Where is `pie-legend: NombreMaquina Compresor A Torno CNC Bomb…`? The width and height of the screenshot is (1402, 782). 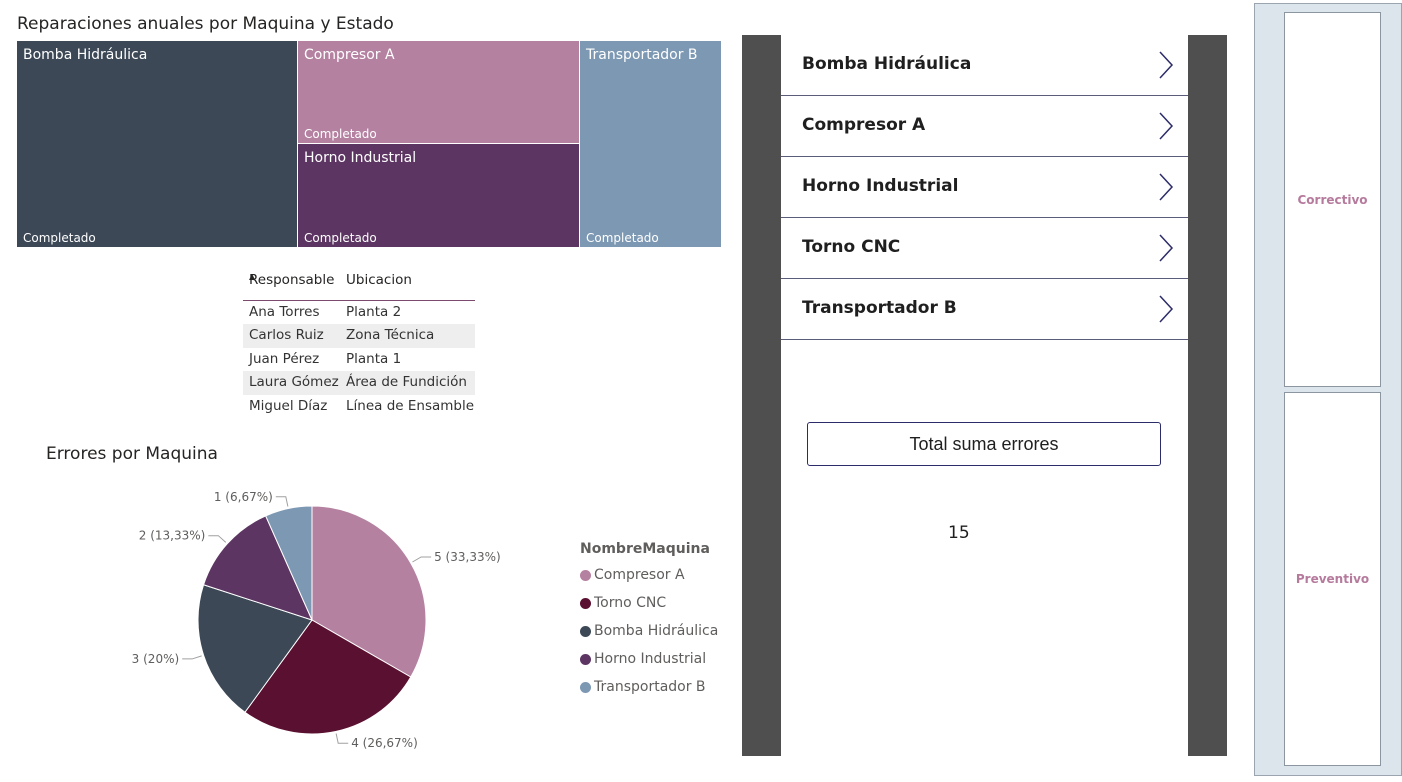 pie-legend: NombreMaquina Compresor A Torno CNC Bomb… is located at coordinates (649, 621).